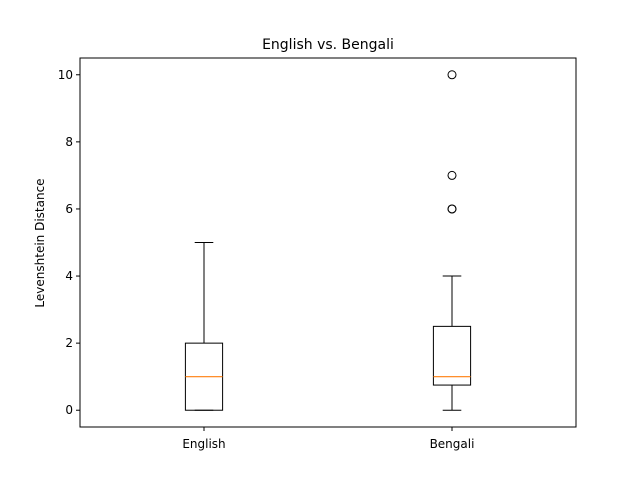 The image size is (640, 480). Describe the element at coordinates (69, 209) in the screenshot. I see `y-tick-label: 6` at that location.